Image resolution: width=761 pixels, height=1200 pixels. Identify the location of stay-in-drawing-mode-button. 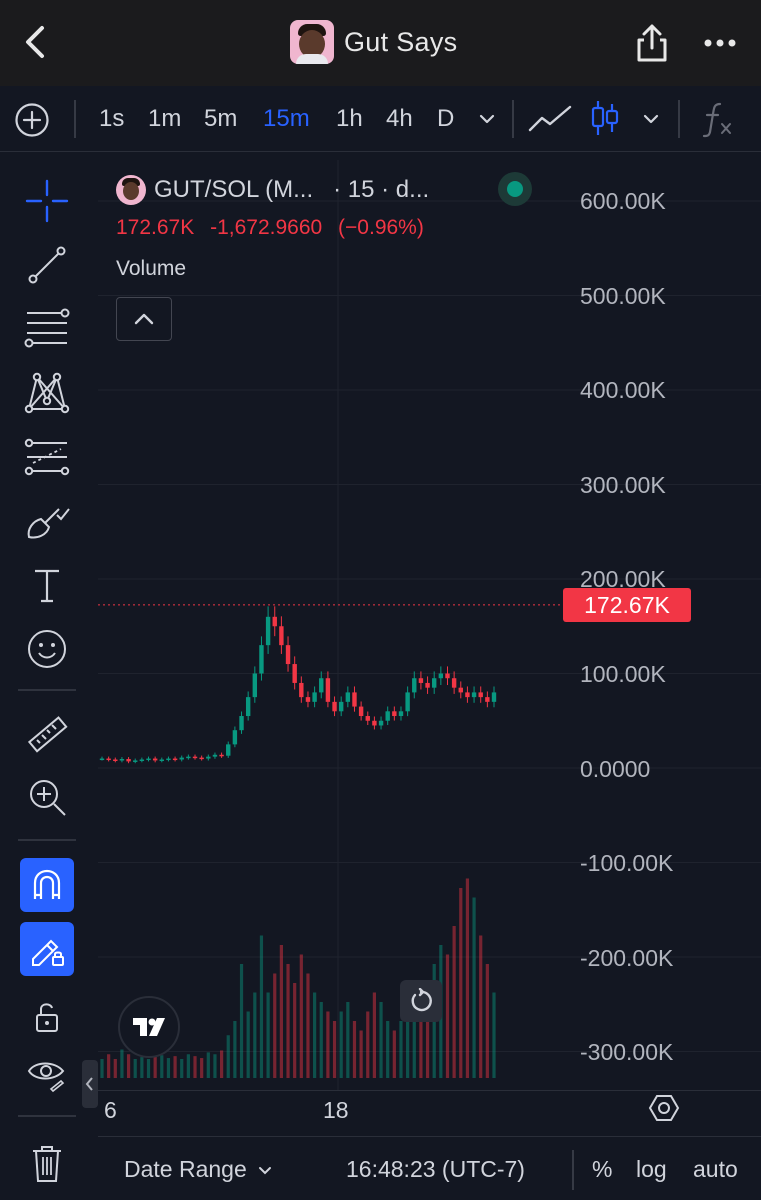
(47, 949).